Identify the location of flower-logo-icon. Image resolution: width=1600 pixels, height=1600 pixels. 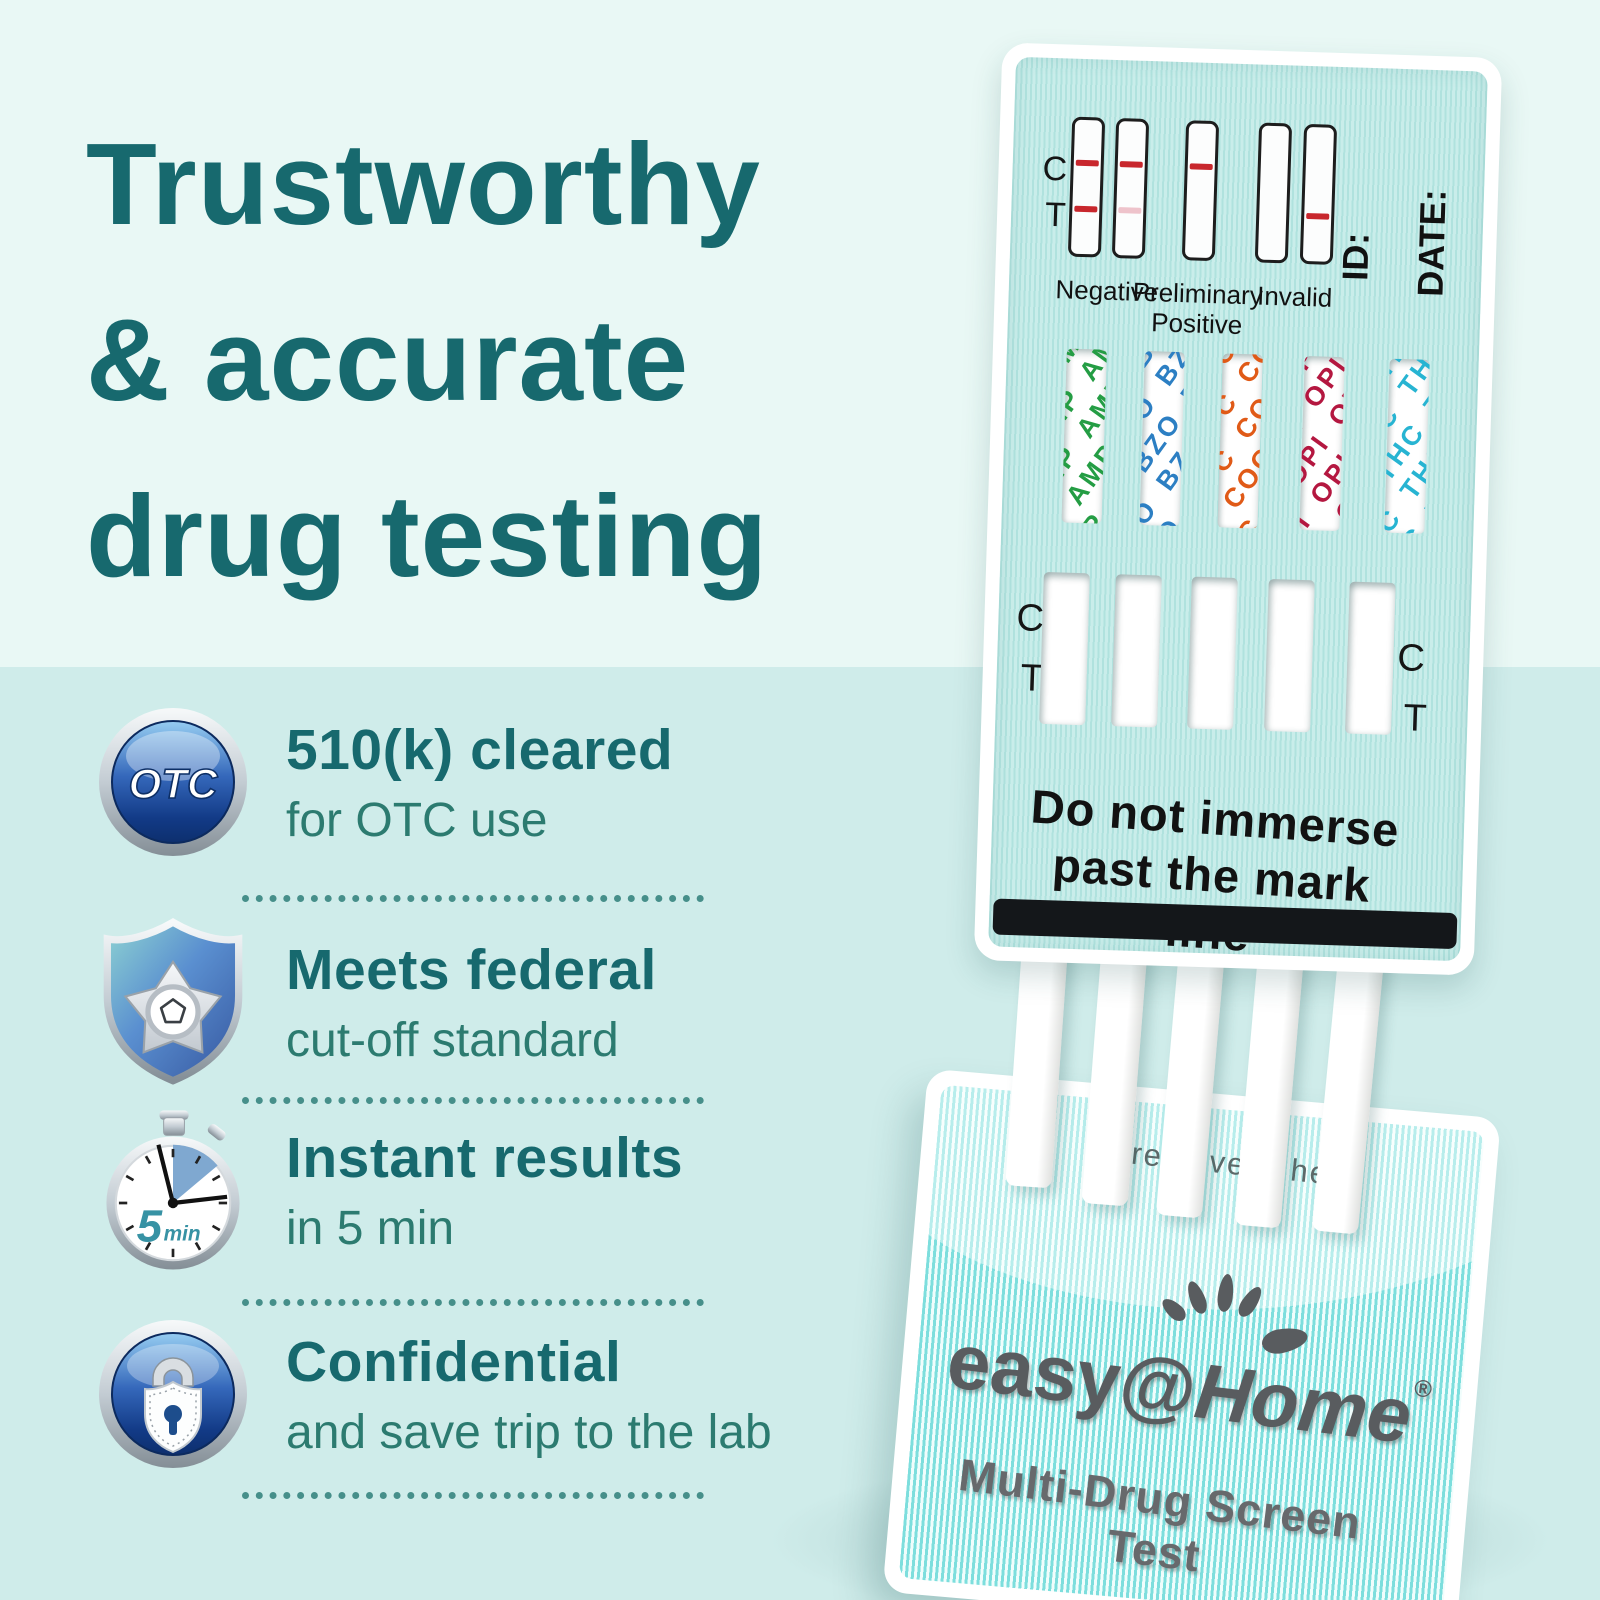
(1240, 1316).